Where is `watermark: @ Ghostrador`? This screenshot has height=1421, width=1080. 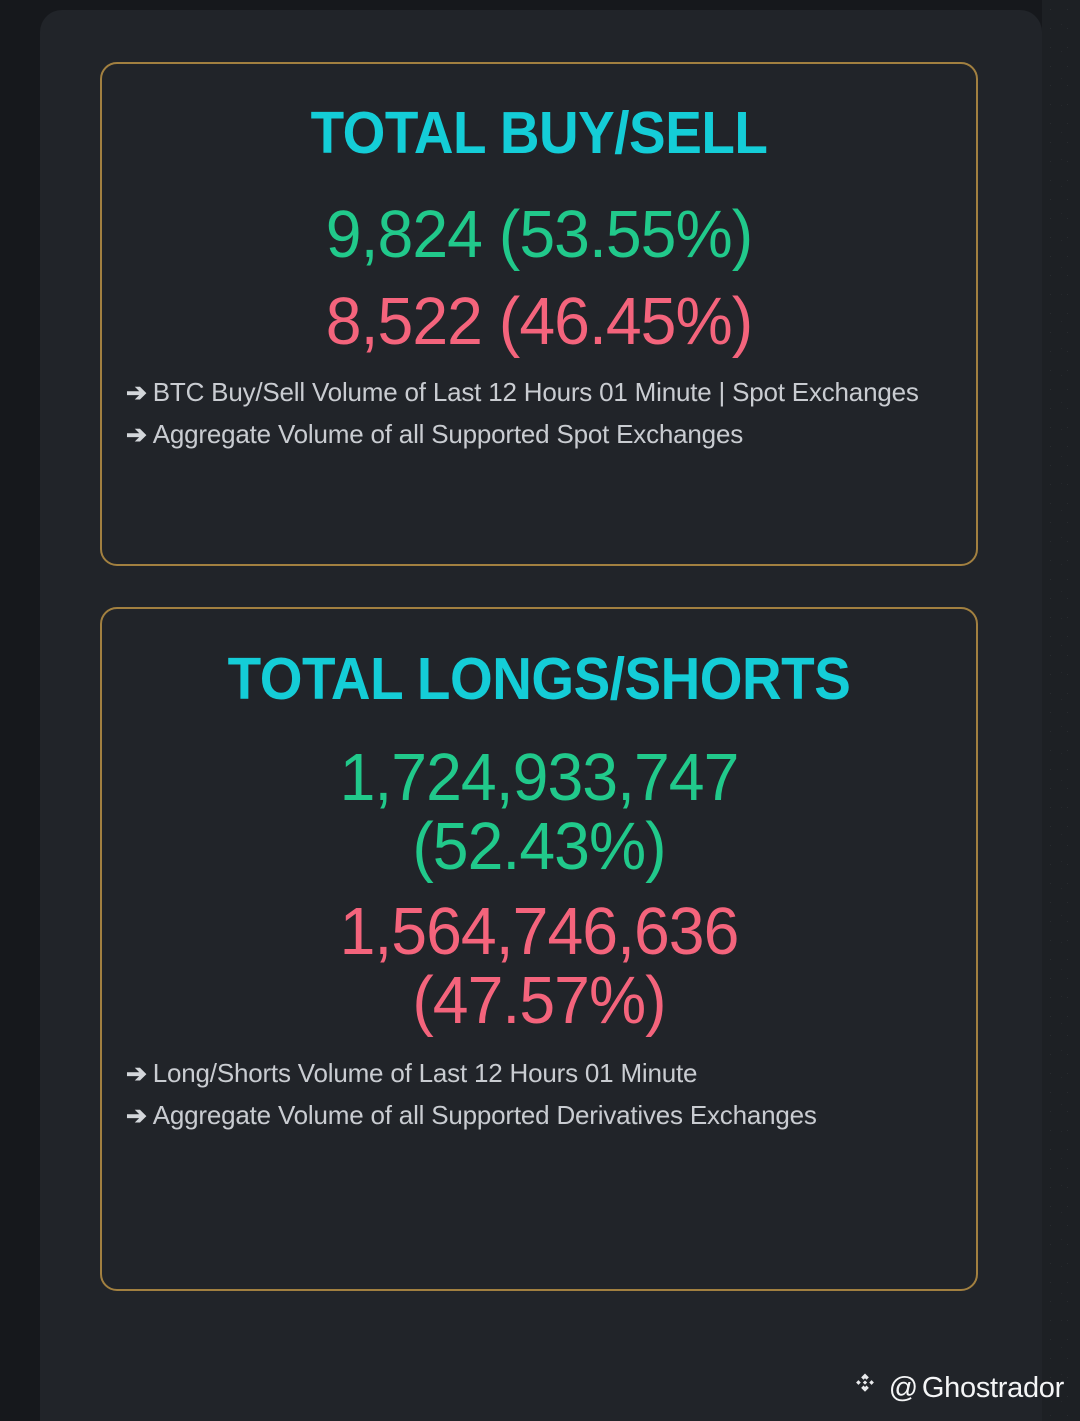
watermark: @ Ghostrador is located at coordinates (957, 1388).